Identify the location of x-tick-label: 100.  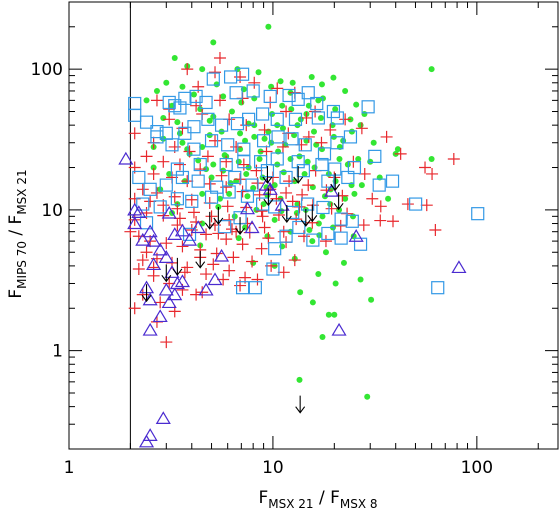
(477, 468).